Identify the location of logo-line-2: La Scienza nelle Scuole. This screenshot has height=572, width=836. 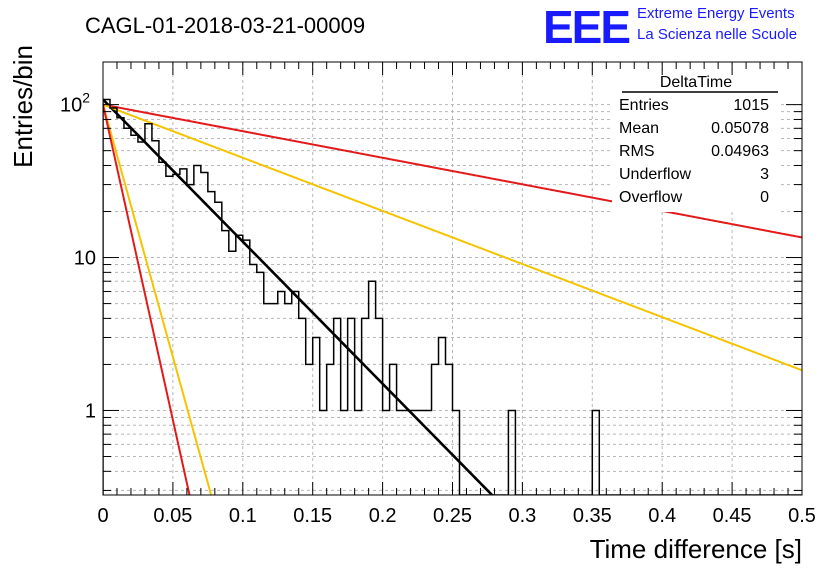
(717, 34).